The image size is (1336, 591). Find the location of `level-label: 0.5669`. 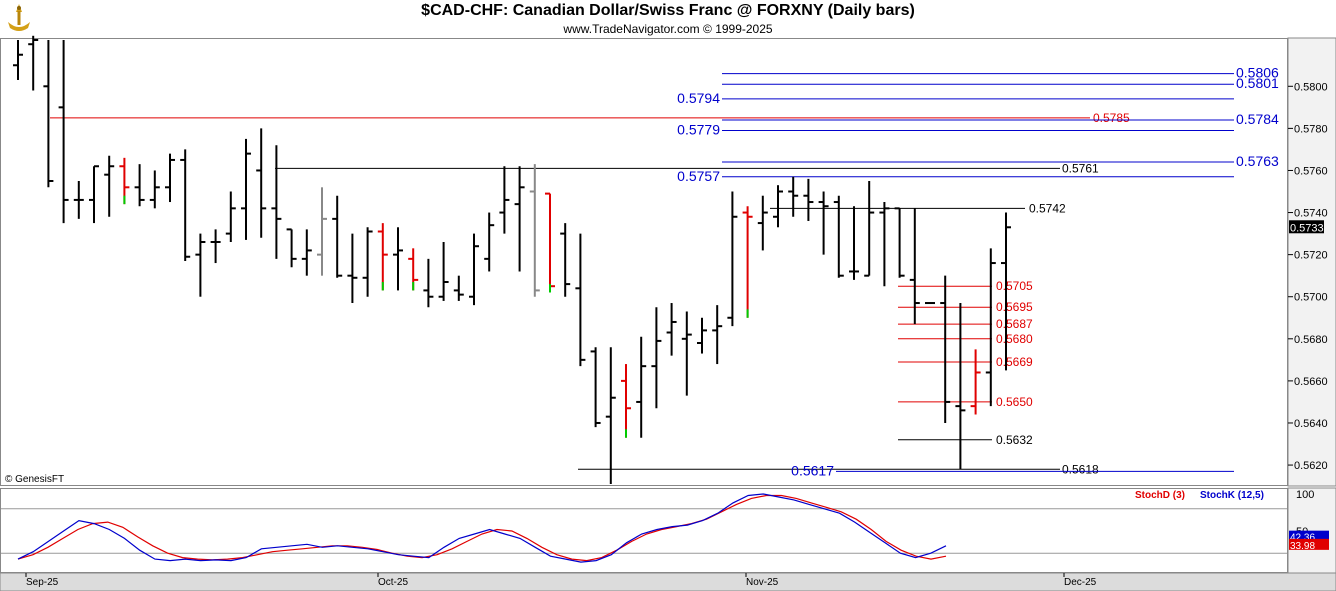

level-label: 0.5669 is located at coordinates (1014, 362).